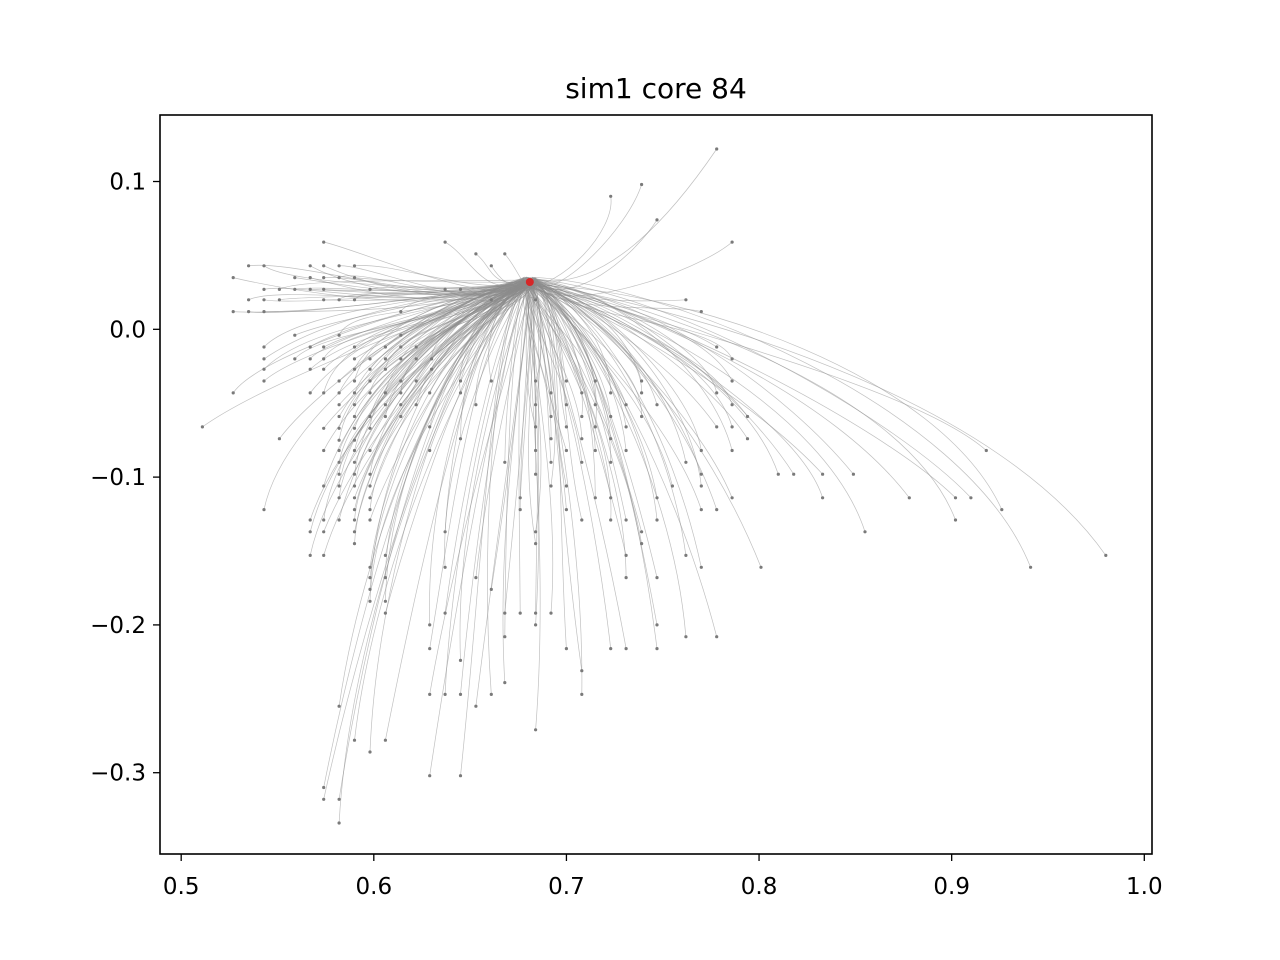 The image size is (1280, 960). Describe the element at coordinates (118, 774) in the screenshot. I see `y-tick-label: −0.3` at that location.